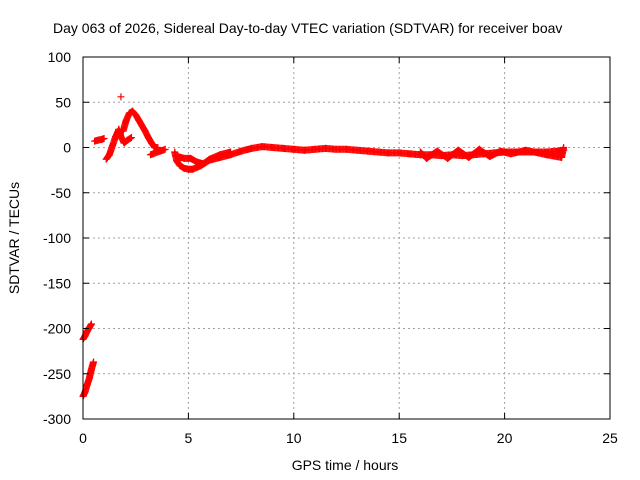 The height and width of the screenshot is (480, 640). Describe the element at coordinates (57, 329) in the screenshot. I see `y-tick-label: -200` at that location.